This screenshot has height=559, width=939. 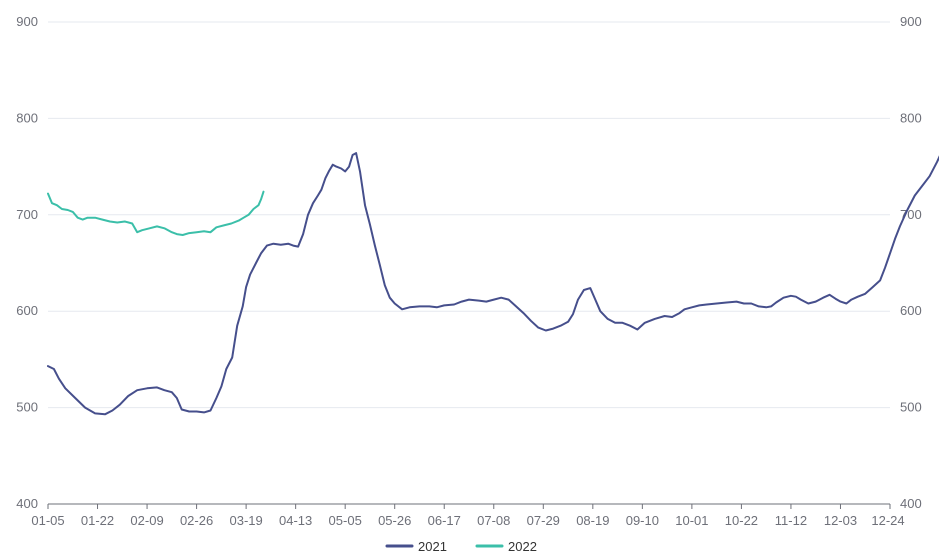 I want to click on x-tick-label-01-22: 01-22, so click(x=97, y=520).